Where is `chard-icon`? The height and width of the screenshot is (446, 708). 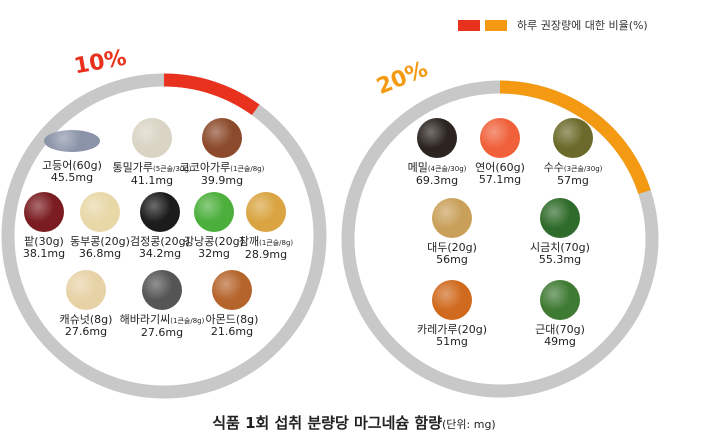 chard-icon is located at coordinates (560, 300).